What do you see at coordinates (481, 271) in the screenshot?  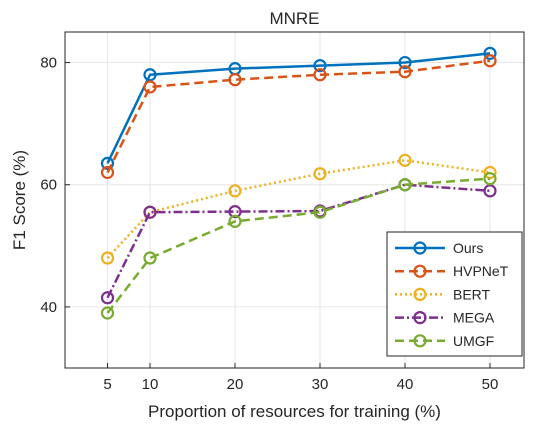 I see `legend-label: HVPNeT` at bounding box center [481, 271].